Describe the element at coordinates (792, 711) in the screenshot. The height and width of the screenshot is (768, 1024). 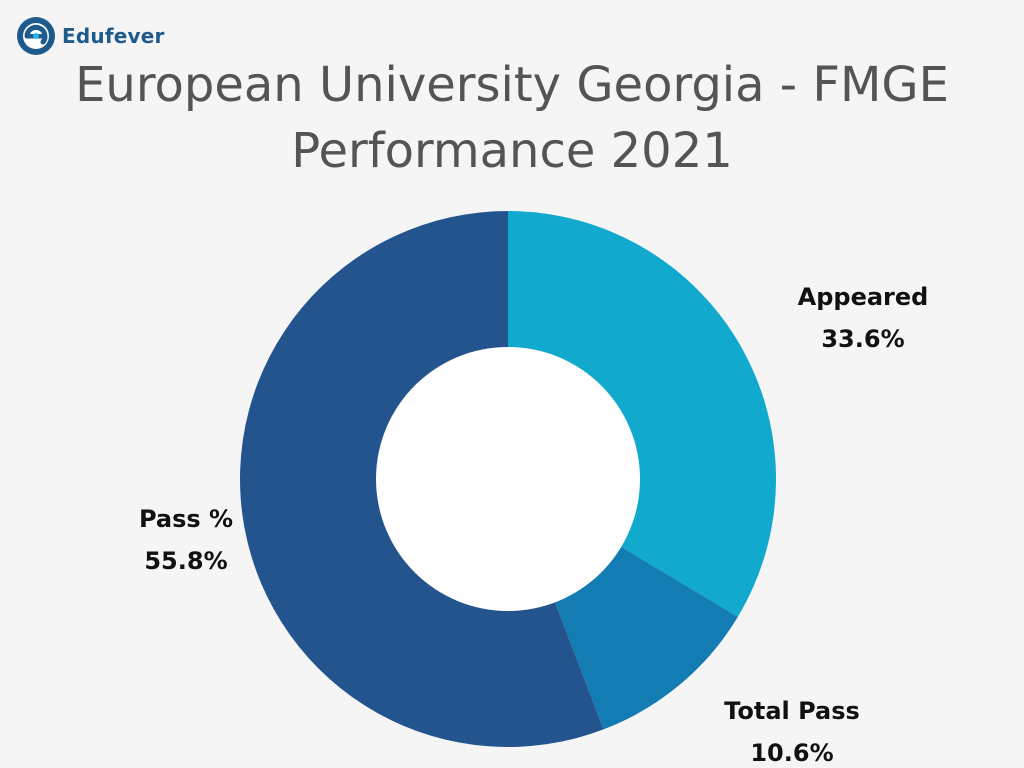
I see `slice-label-name: Total Pass` at that location.